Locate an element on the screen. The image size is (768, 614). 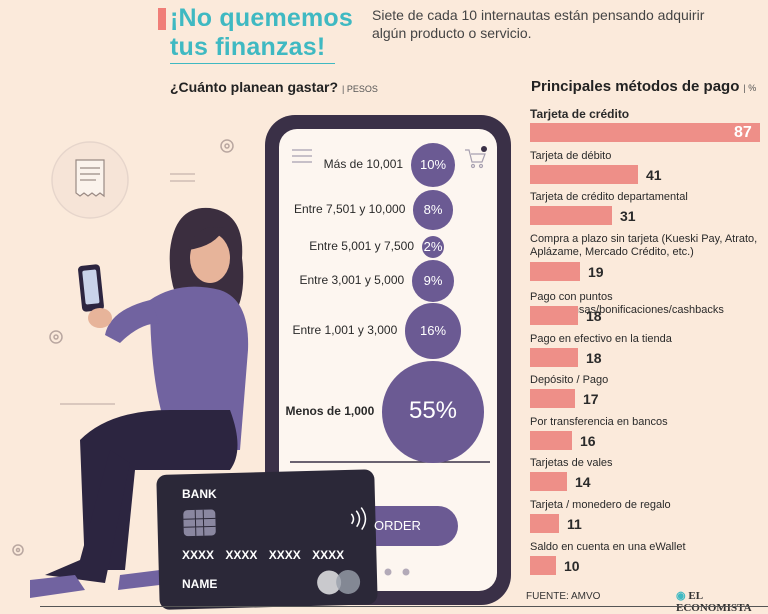
spending-chart-title: ¿Cuánto planean gastar? | PESOS is located at coordinates (274, 87).